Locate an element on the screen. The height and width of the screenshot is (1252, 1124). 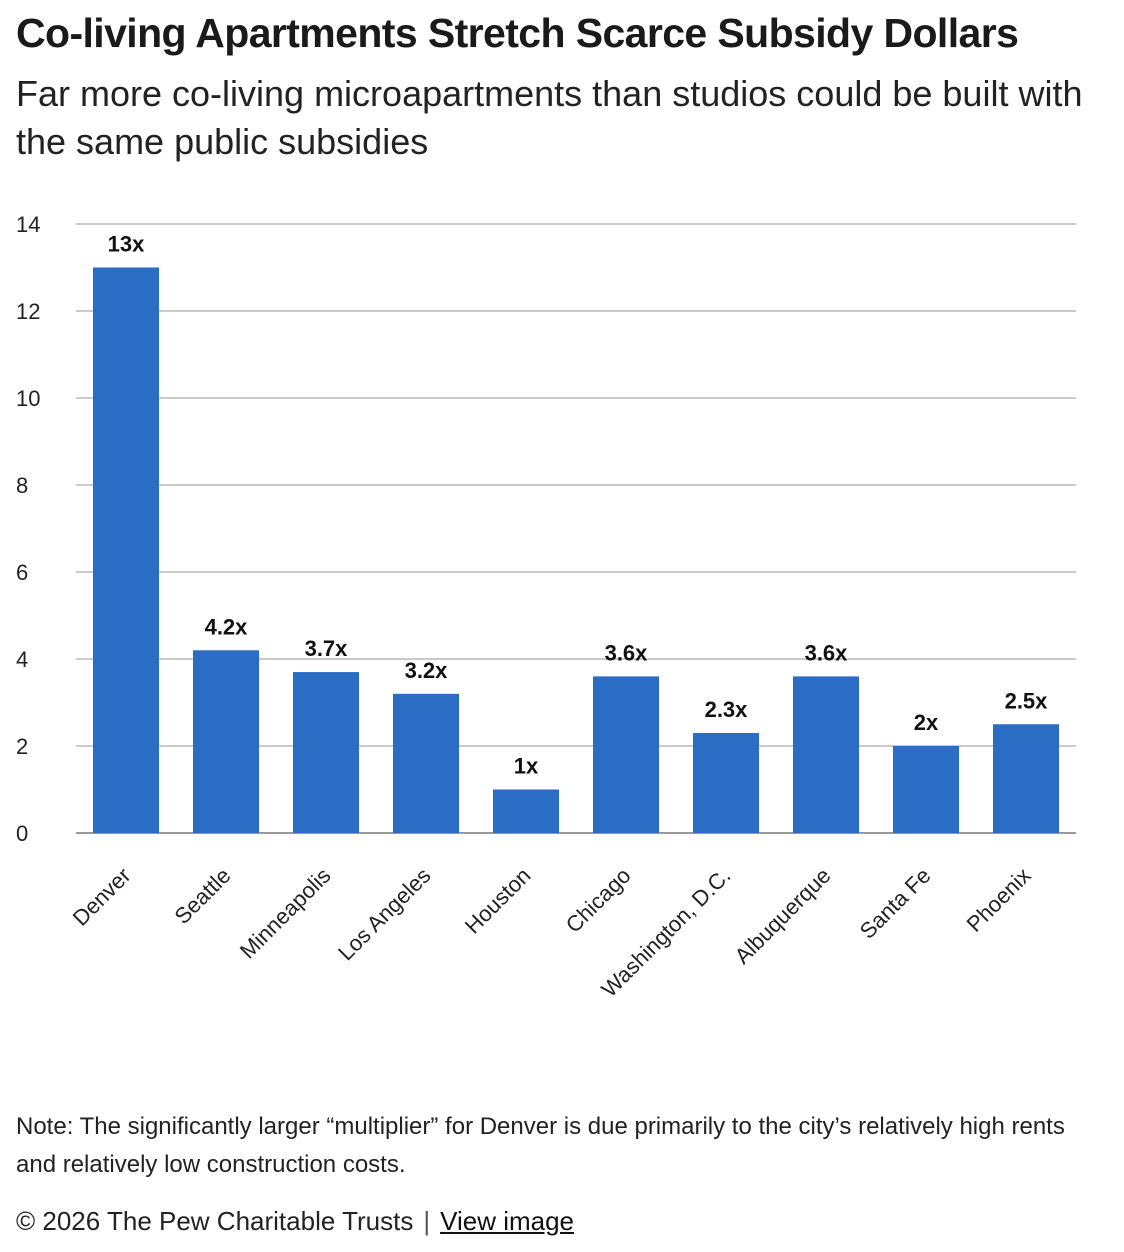
data-label: 4.2x is located at coordinates (227, 626).